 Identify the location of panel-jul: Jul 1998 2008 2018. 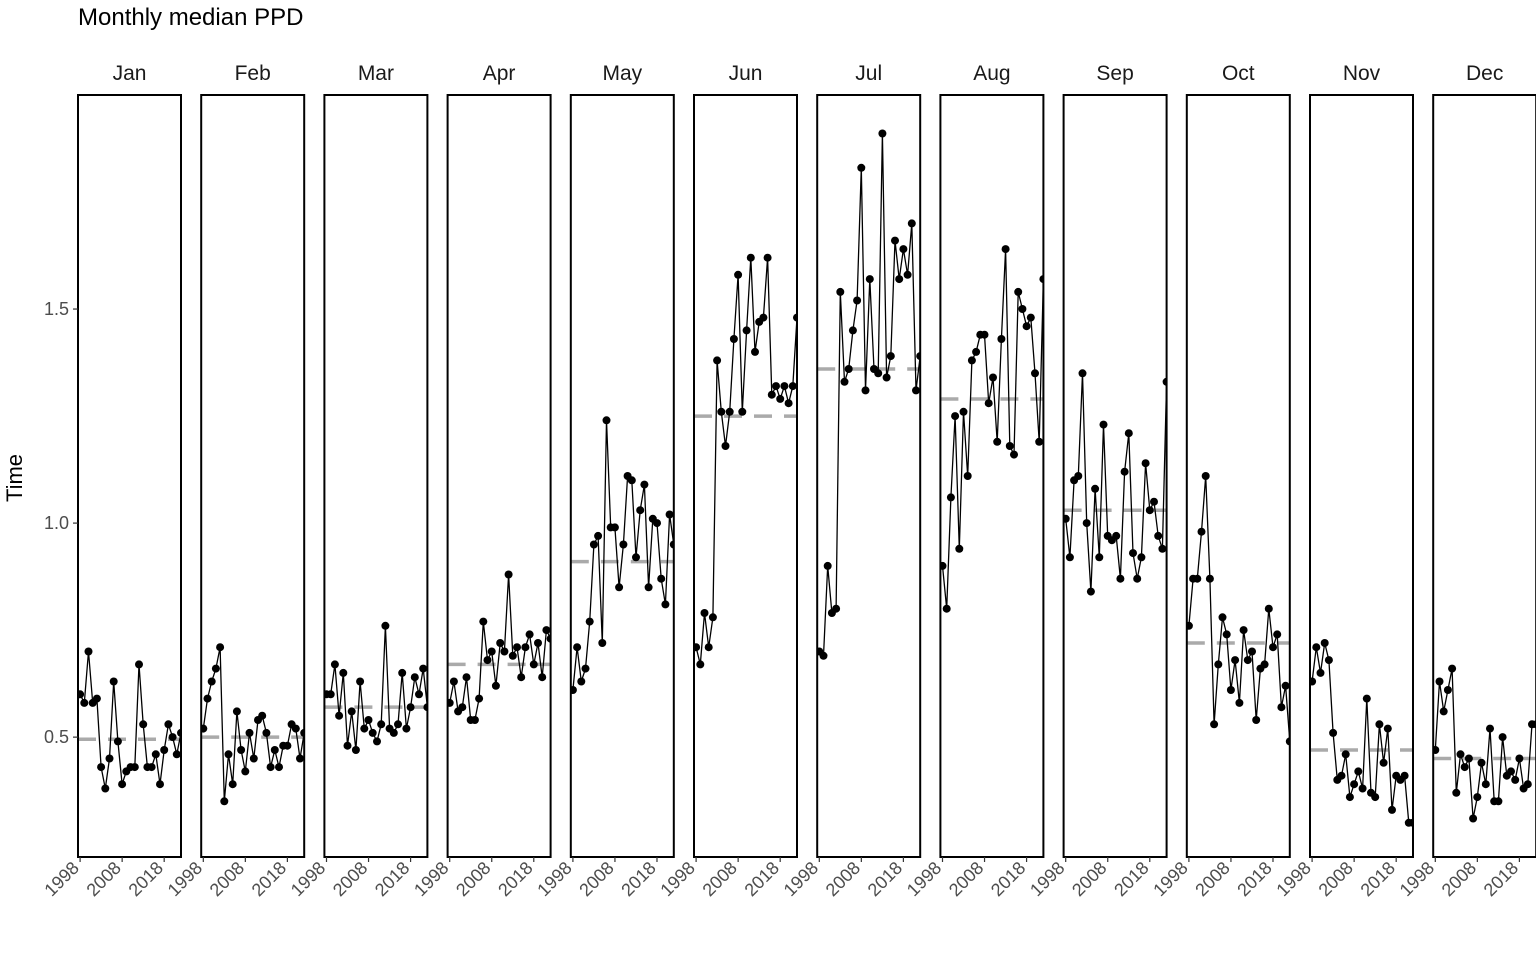
(851, 481).